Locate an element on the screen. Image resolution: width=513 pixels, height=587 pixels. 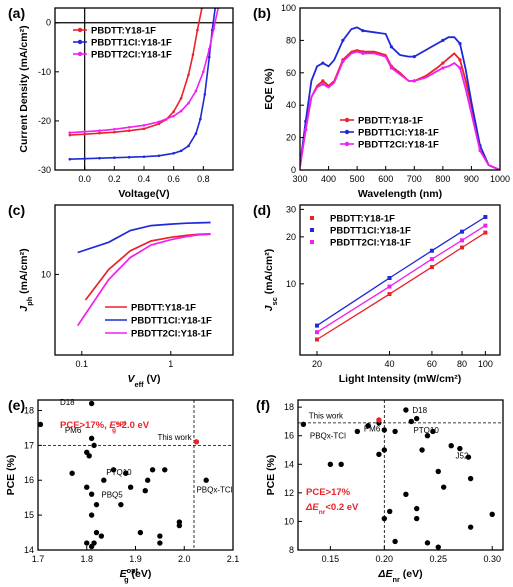
x-tick-label: 0.15 is located at coordinates (331, 559).